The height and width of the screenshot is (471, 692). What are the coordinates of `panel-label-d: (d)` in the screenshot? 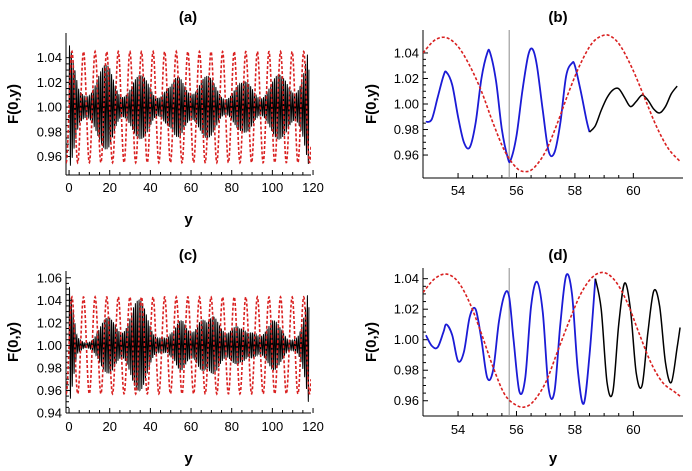 It's located at (557, 255).